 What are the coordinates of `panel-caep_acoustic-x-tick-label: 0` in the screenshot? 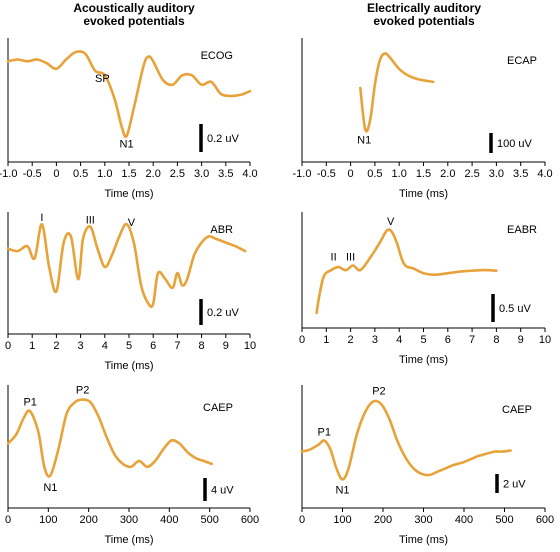 It's located at (8, 520).